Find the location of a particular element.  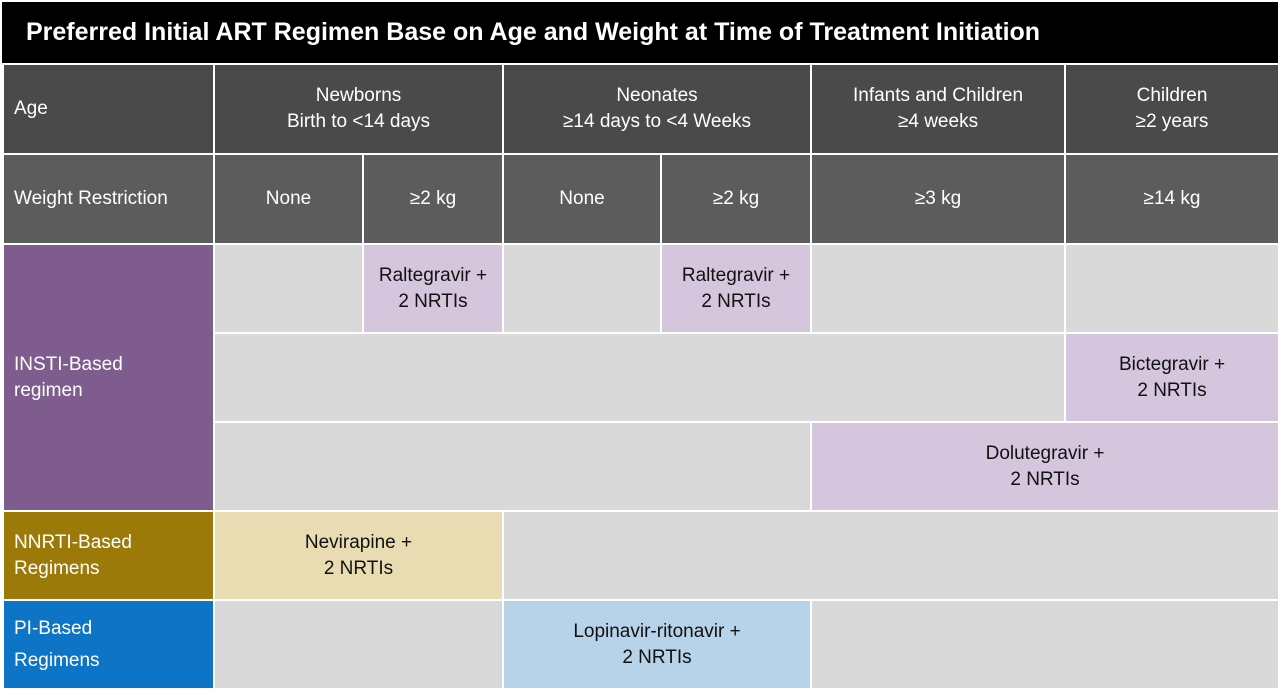

category-insti: INSTI-Based regimen is located at coordinates (108, 377).